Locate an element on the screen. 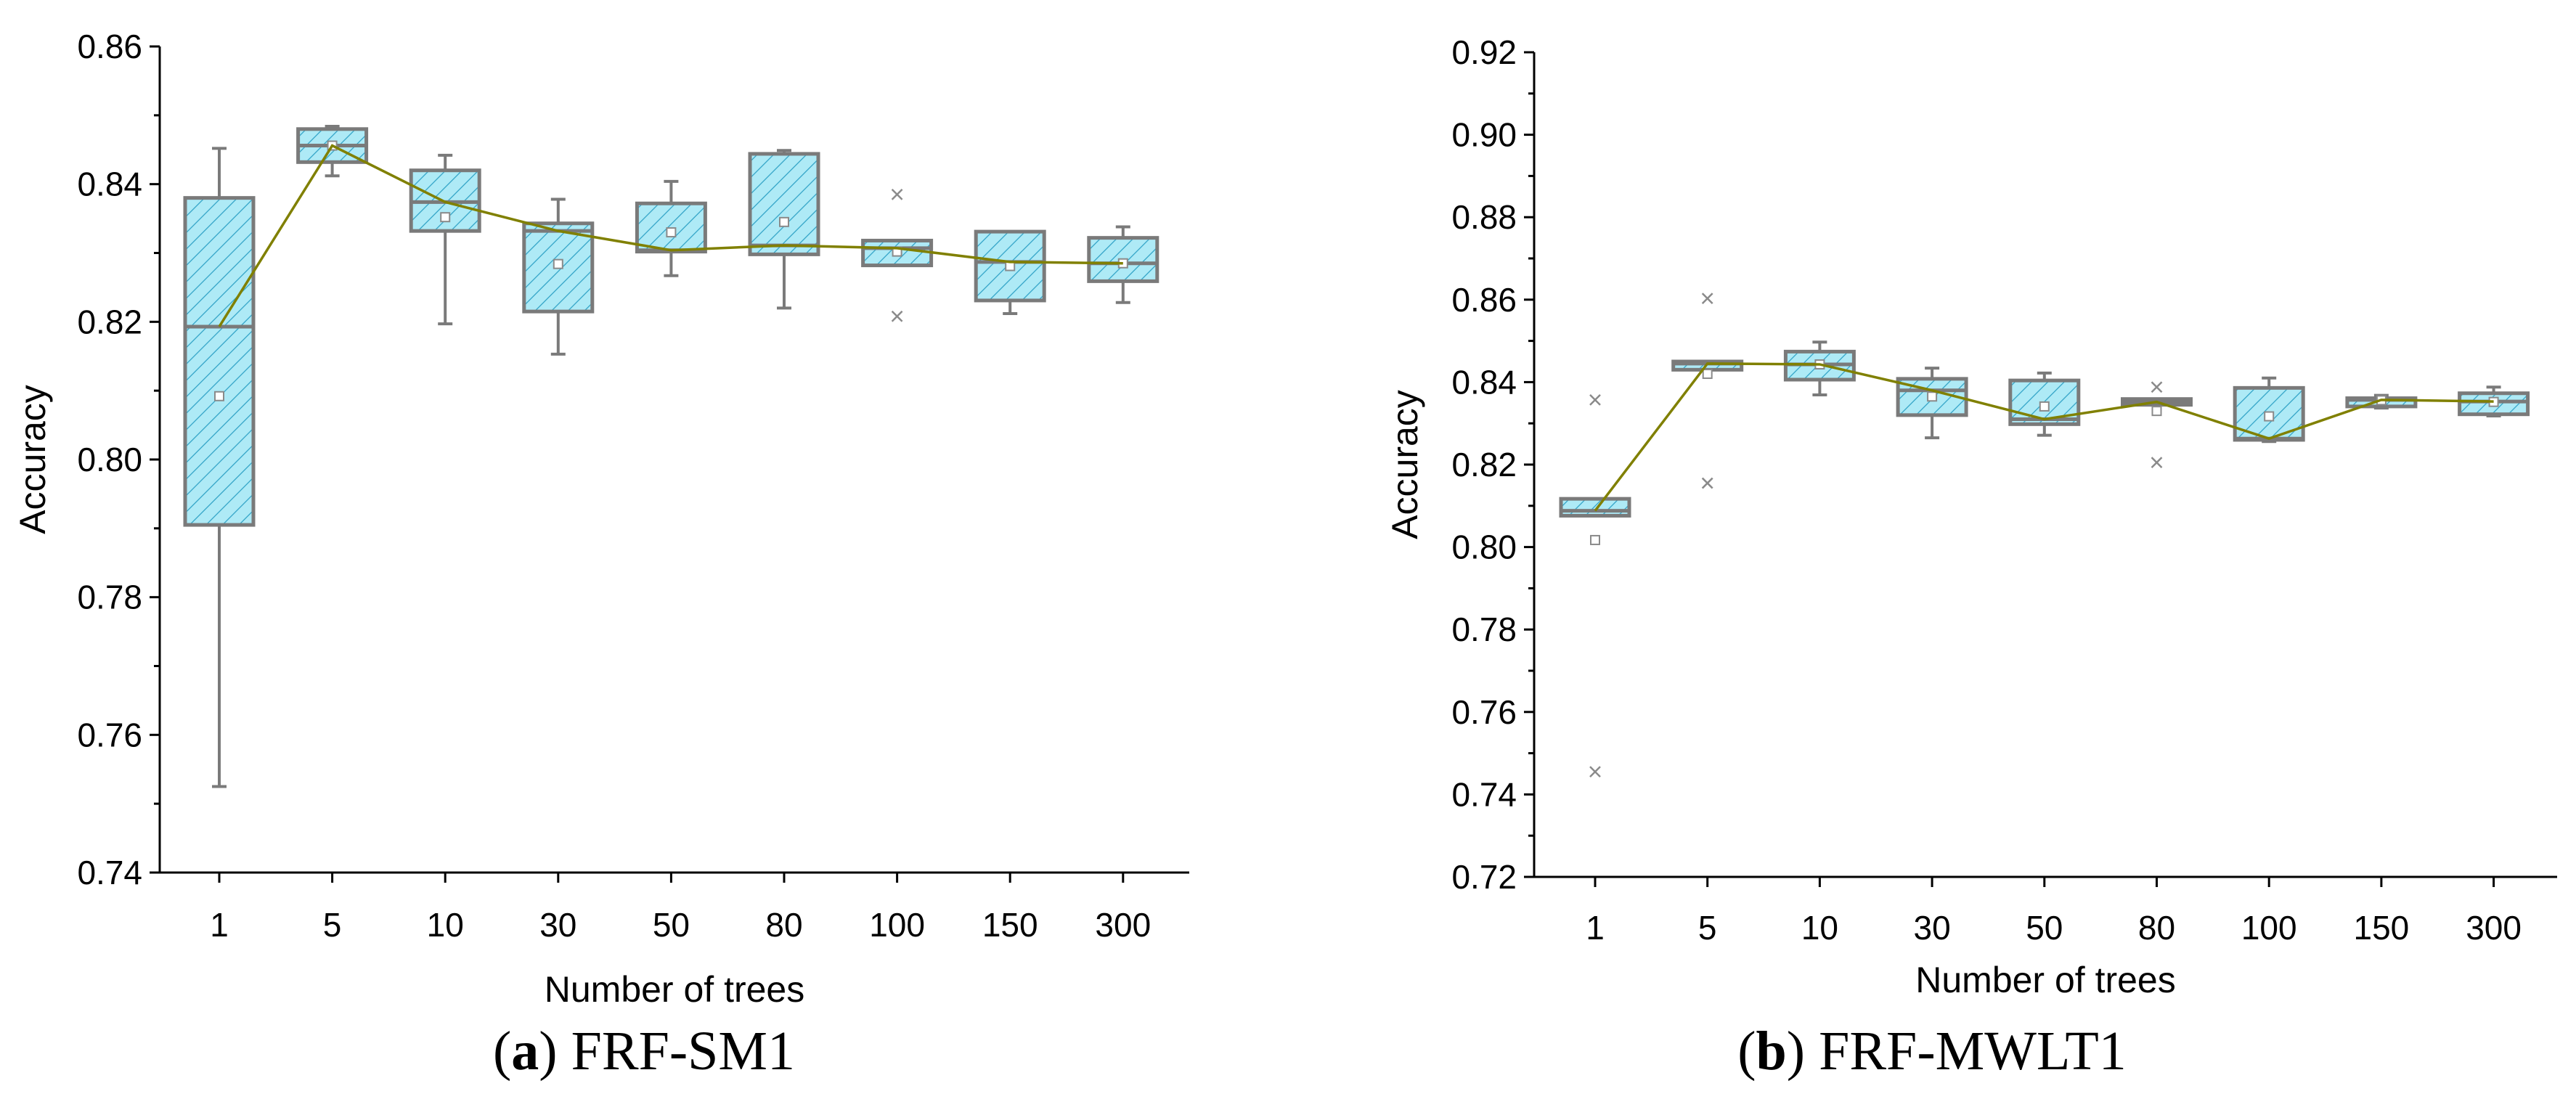 This screenshot has width=2576, height=1115. caption-a-letter: a is located at coordinates (525, 1051).